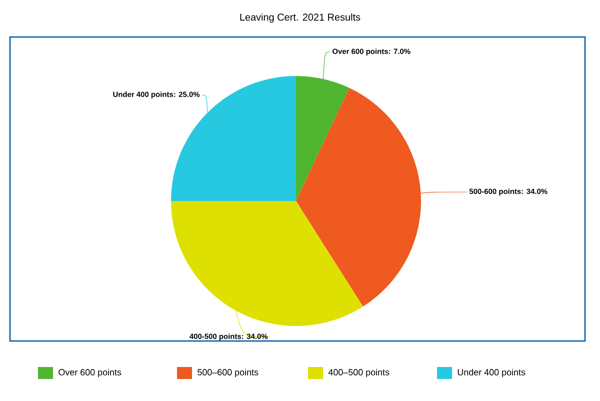 The height and width of the screenshot is (401, 600). What do you see at coordinates (90, 373) in the screenshot?
I see `legend-label: Over 600 points` at bounding box center [90, 373].